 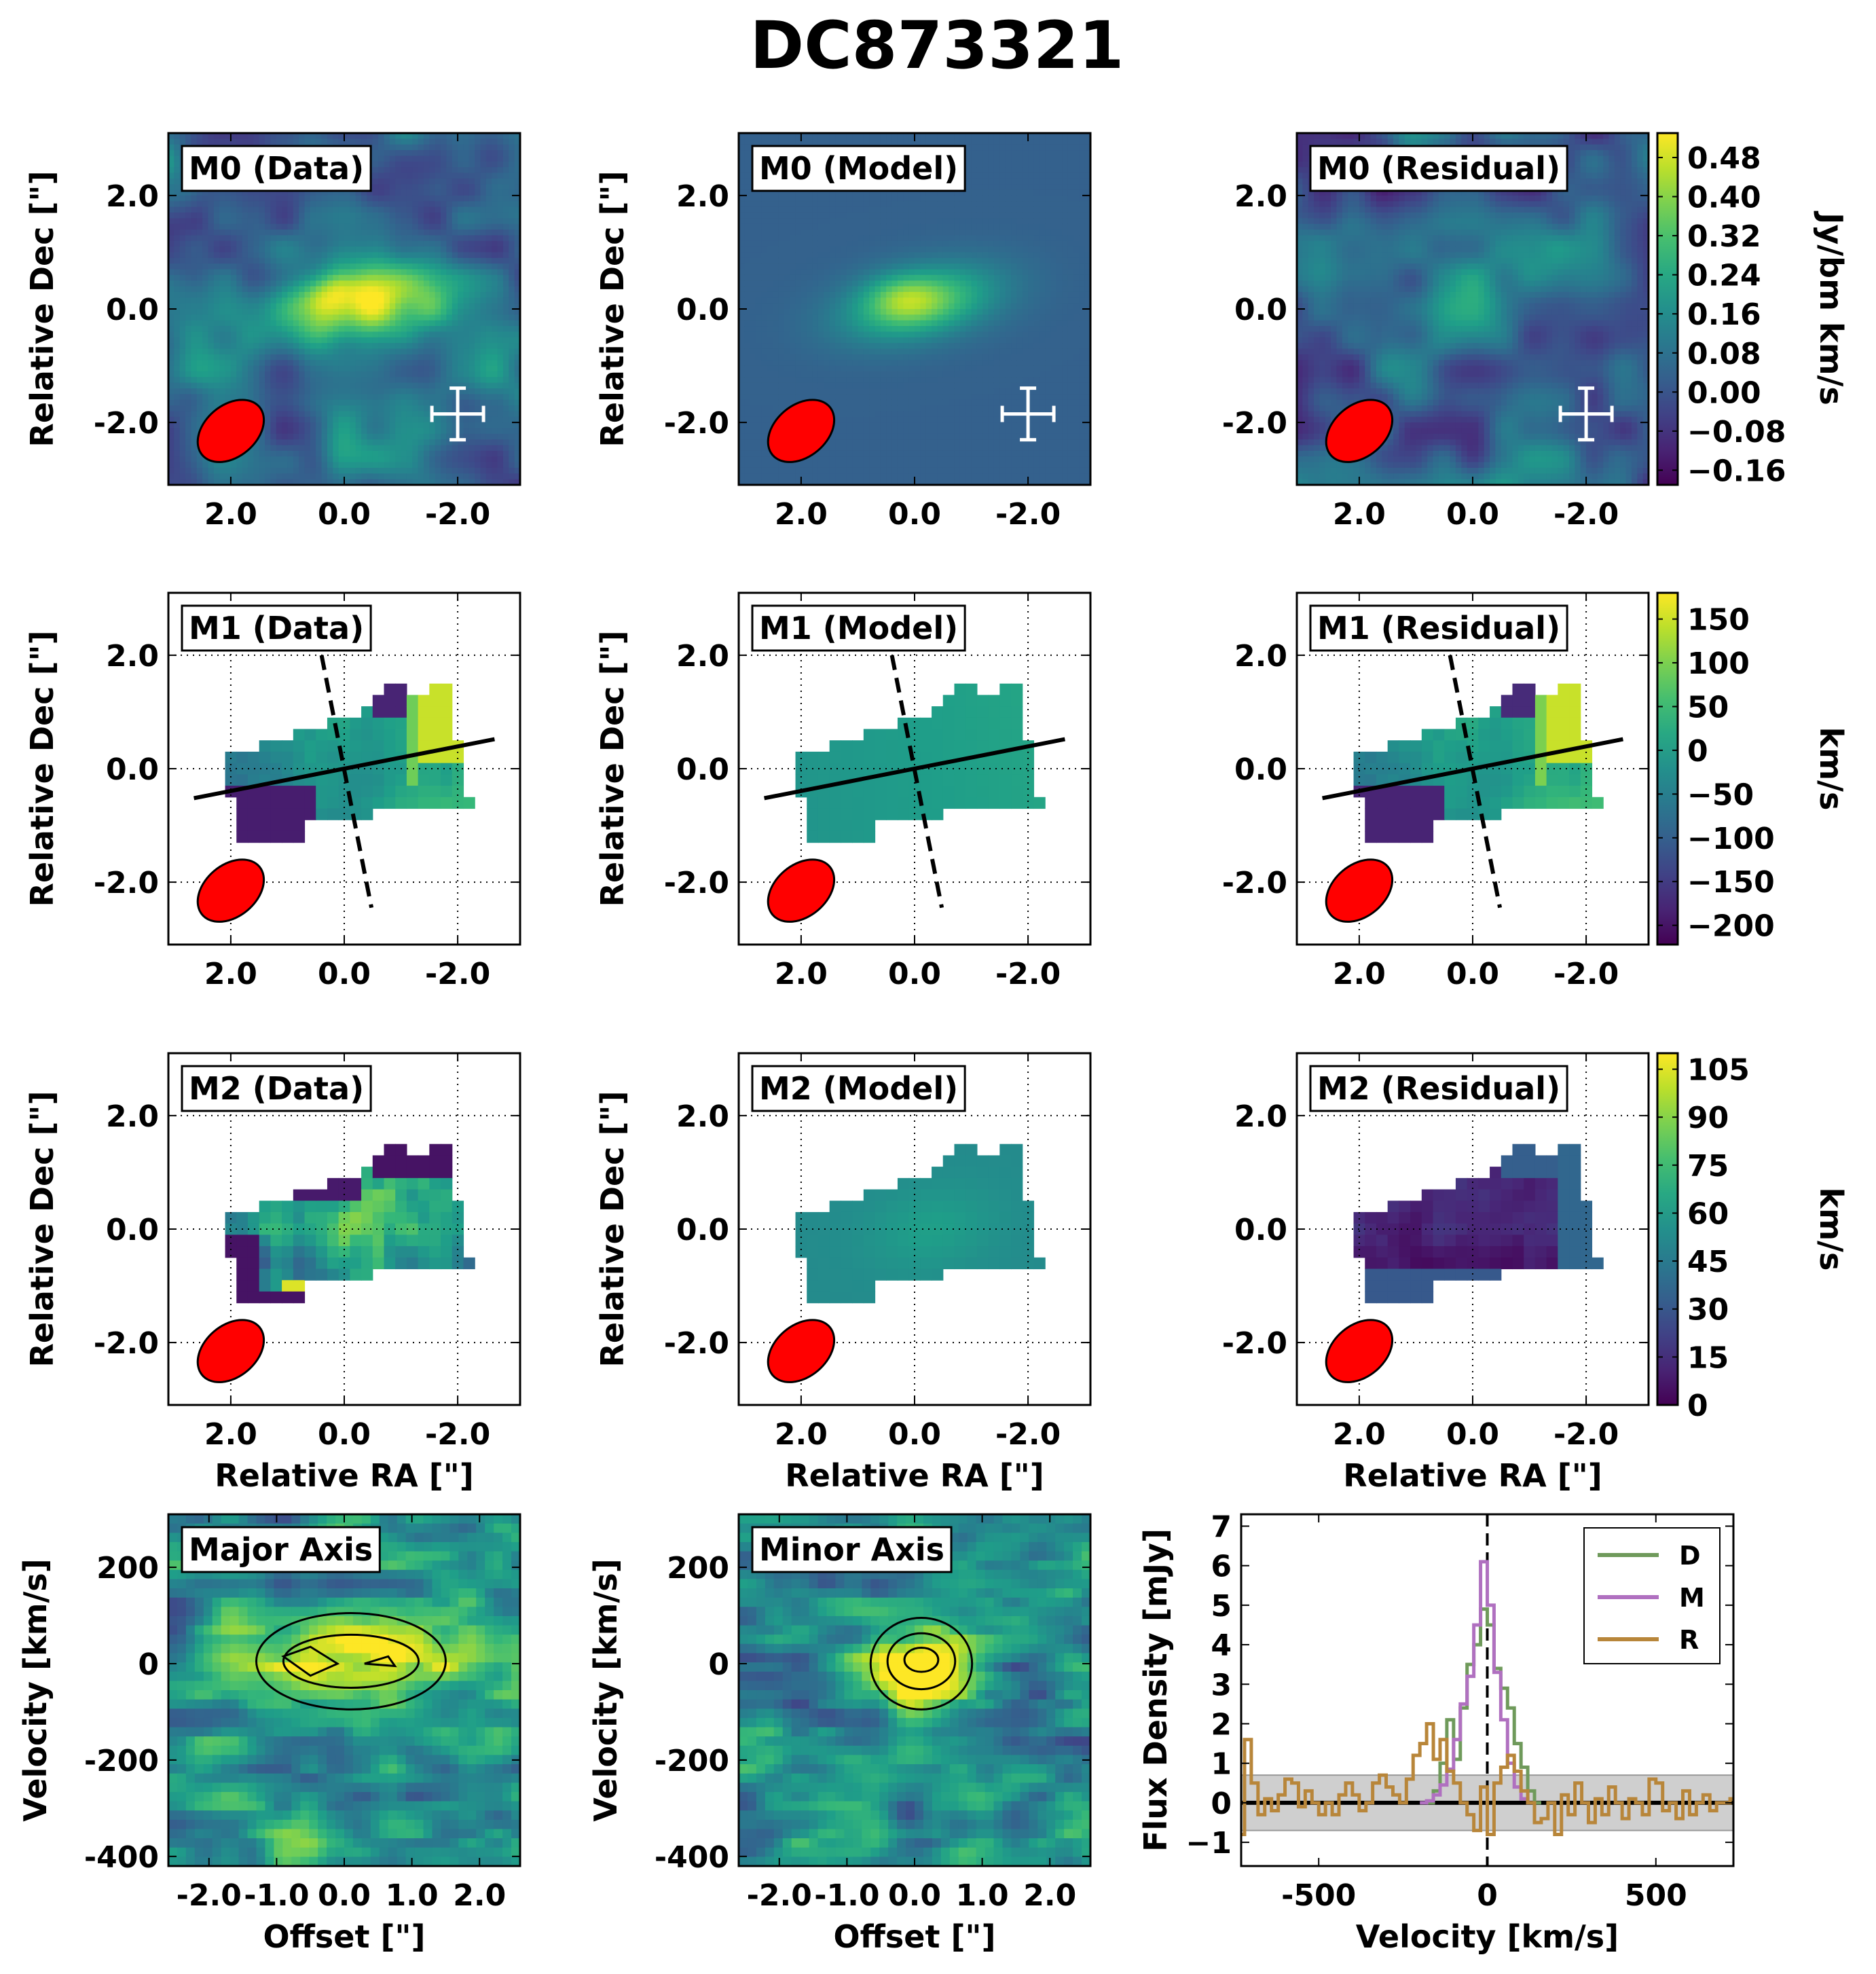 What do you see at coordinates (1724, 158) in the screenshot?
I see `colorbar-tick-label: 0.48` at bounding box center [1724, 158].